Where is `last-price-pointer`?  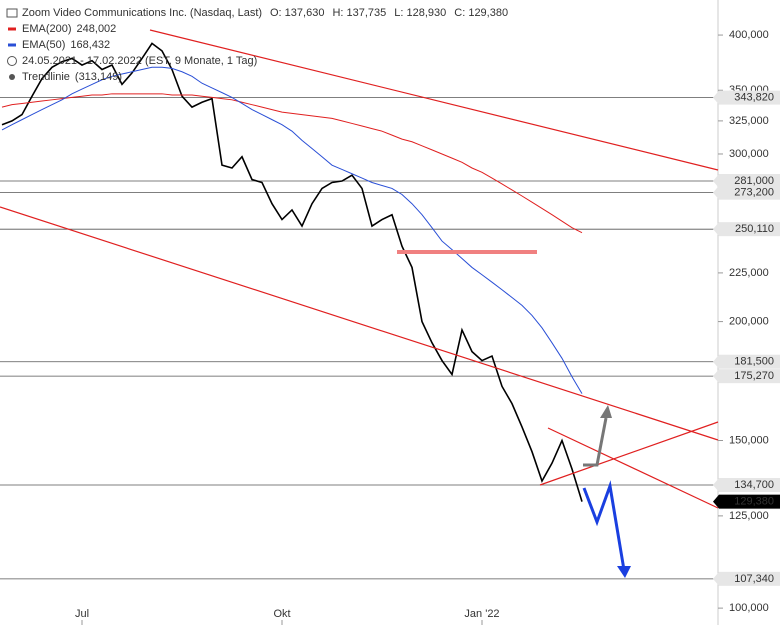 last-price-pointer is located at coordinates (716, 501).